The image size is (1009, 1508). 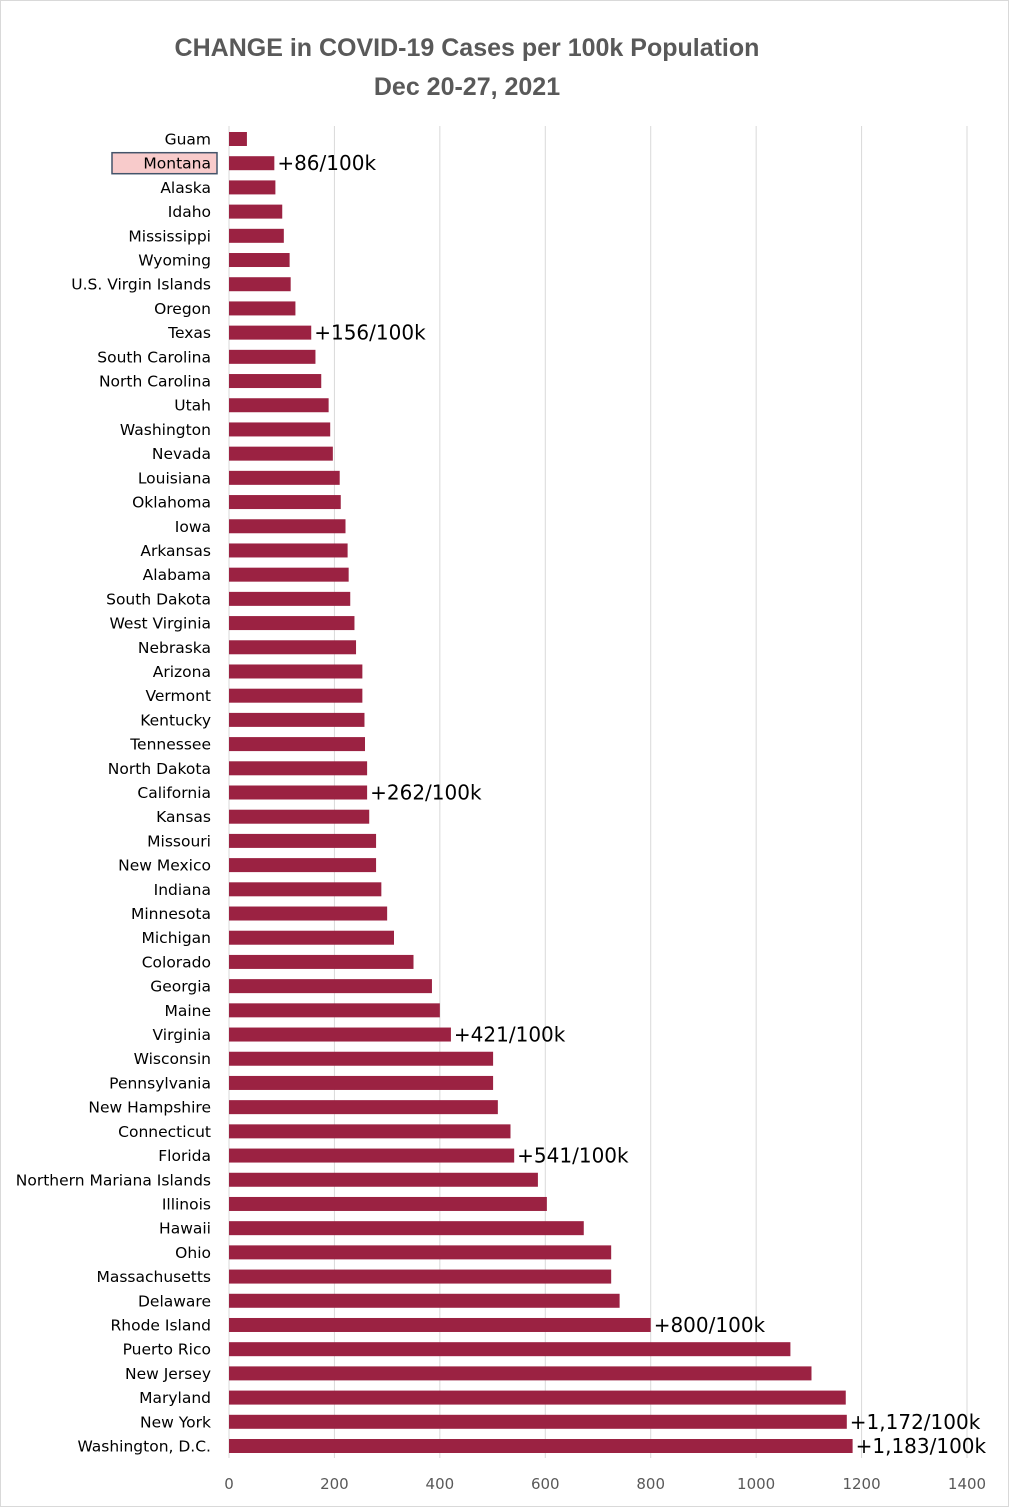 What do you see at coordinates (160, 1083) in the screenshot?
I see `category-label-pennsylvania: Pennsylvania` at bounding box center [160, 1083].